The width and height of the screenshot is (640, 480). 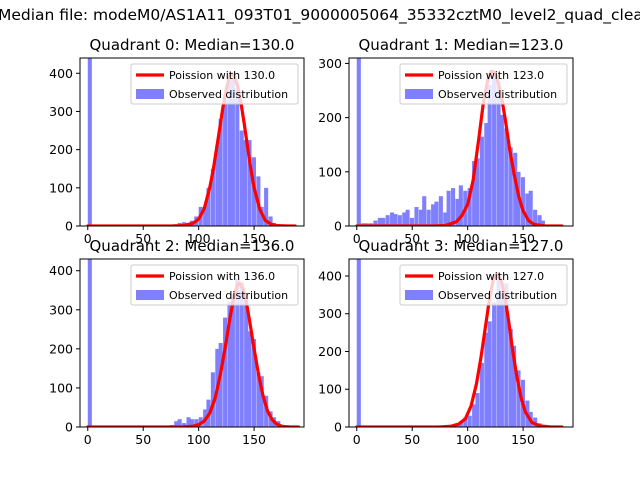 What do you see at coordinates (192, 45) in the screenshot?
I see `subplot-title: Quadrant 0: Median=130.0` at bounding box center [192, 45].